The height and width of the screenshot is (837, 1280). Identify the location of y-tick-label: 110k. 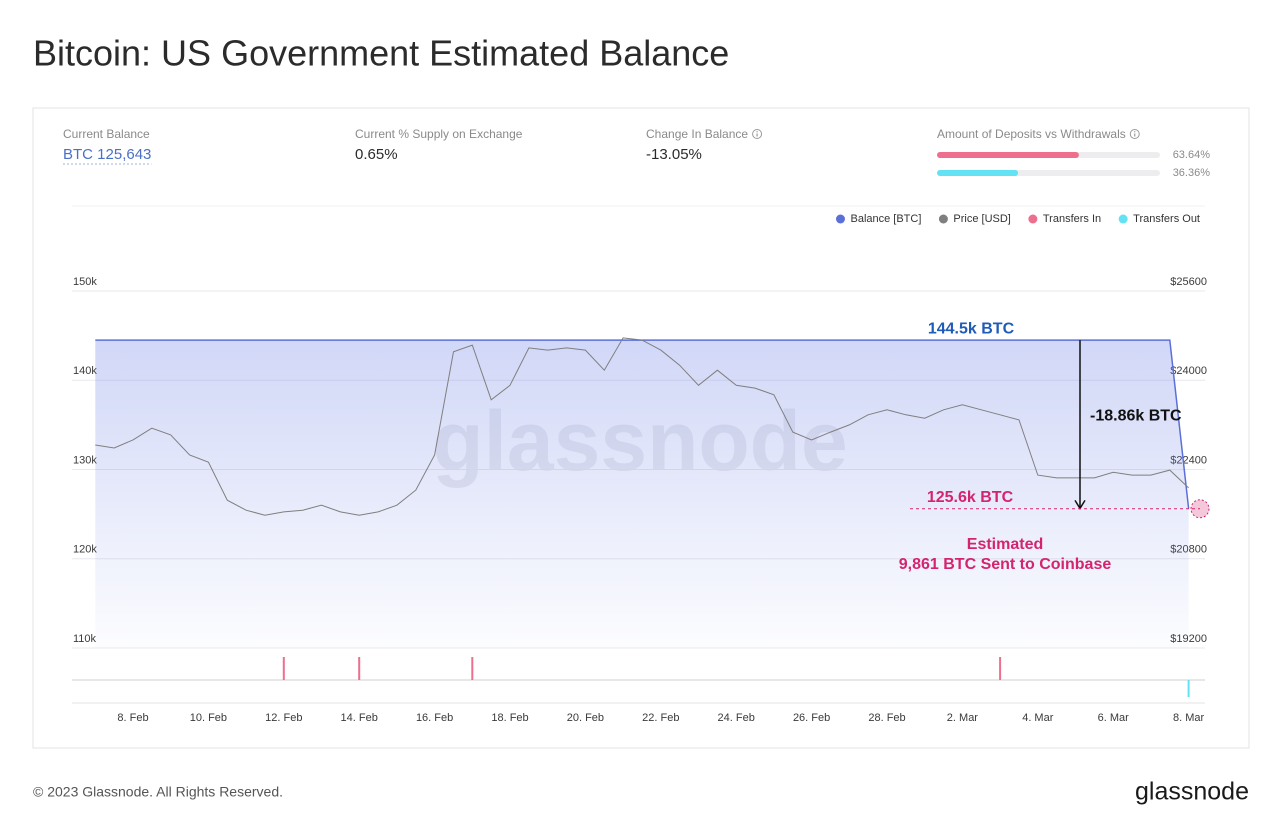
(85, 639).